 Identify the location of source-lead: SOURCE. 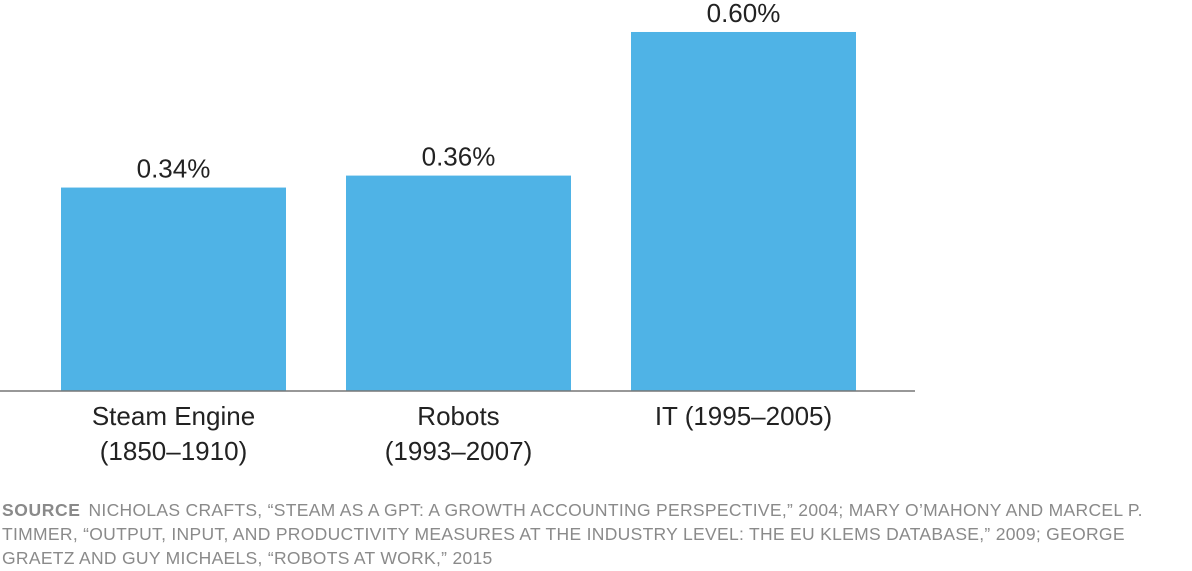
(41, 510).